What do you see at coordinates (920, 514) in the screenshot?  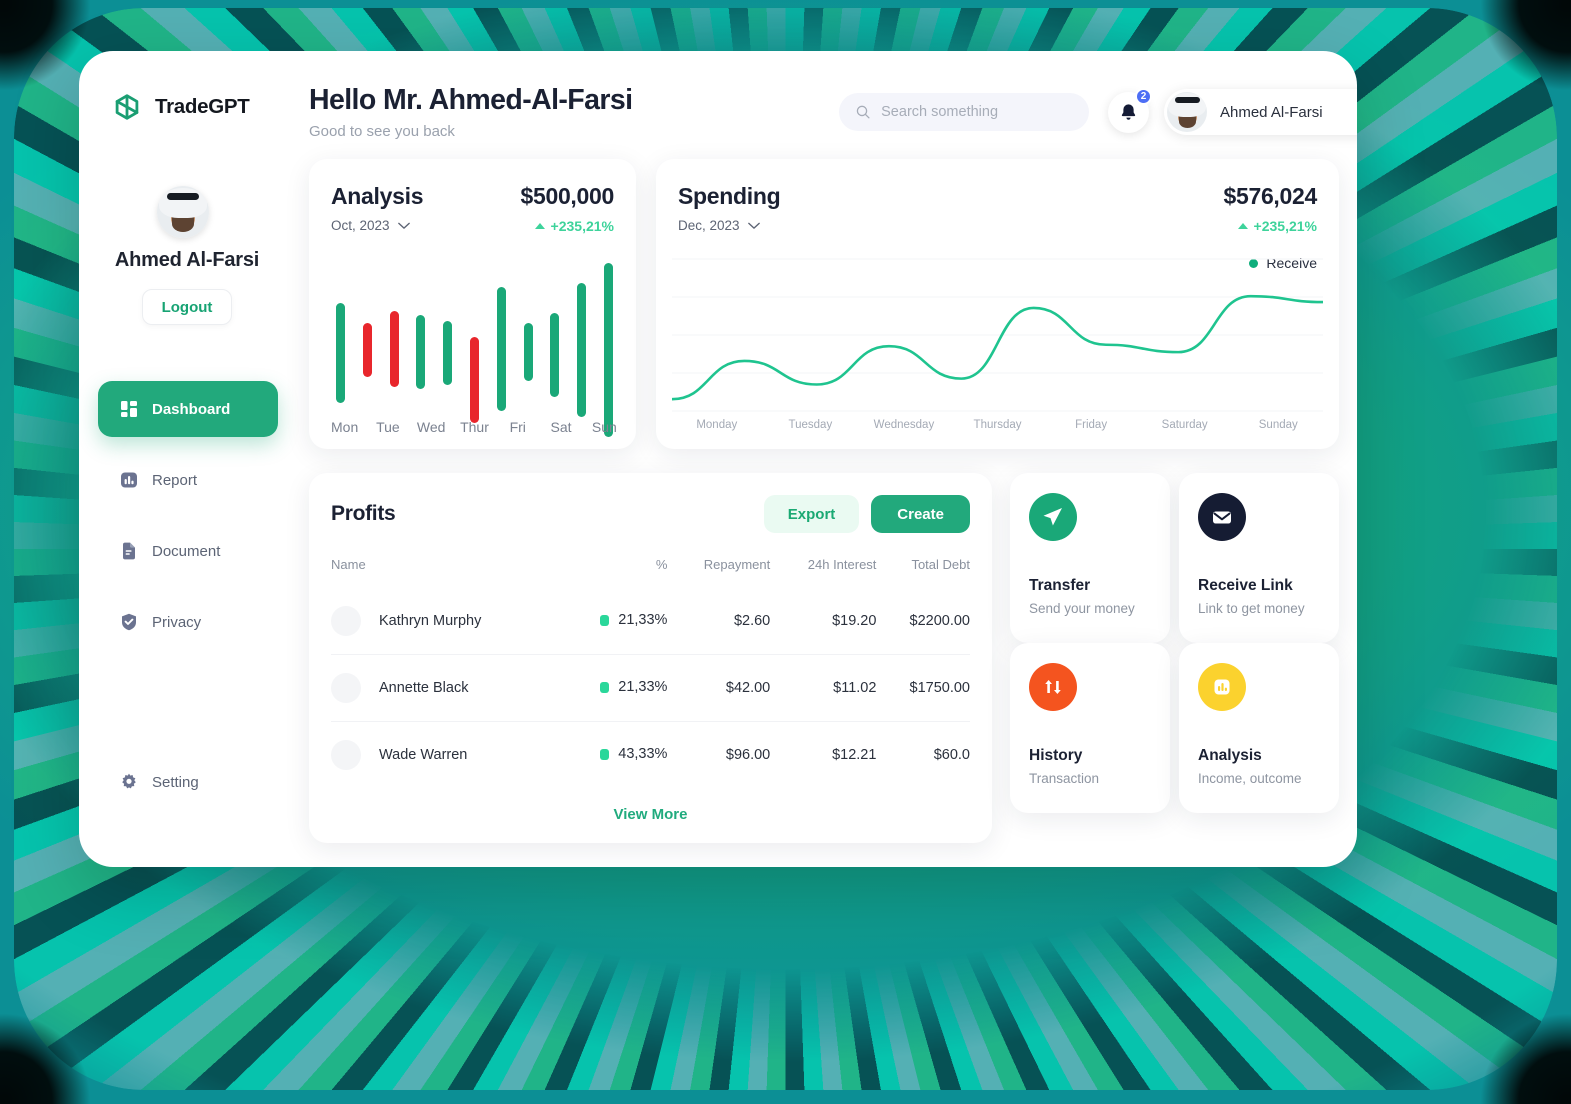 I see `create-button: Create` at bounding box center [920, 514].